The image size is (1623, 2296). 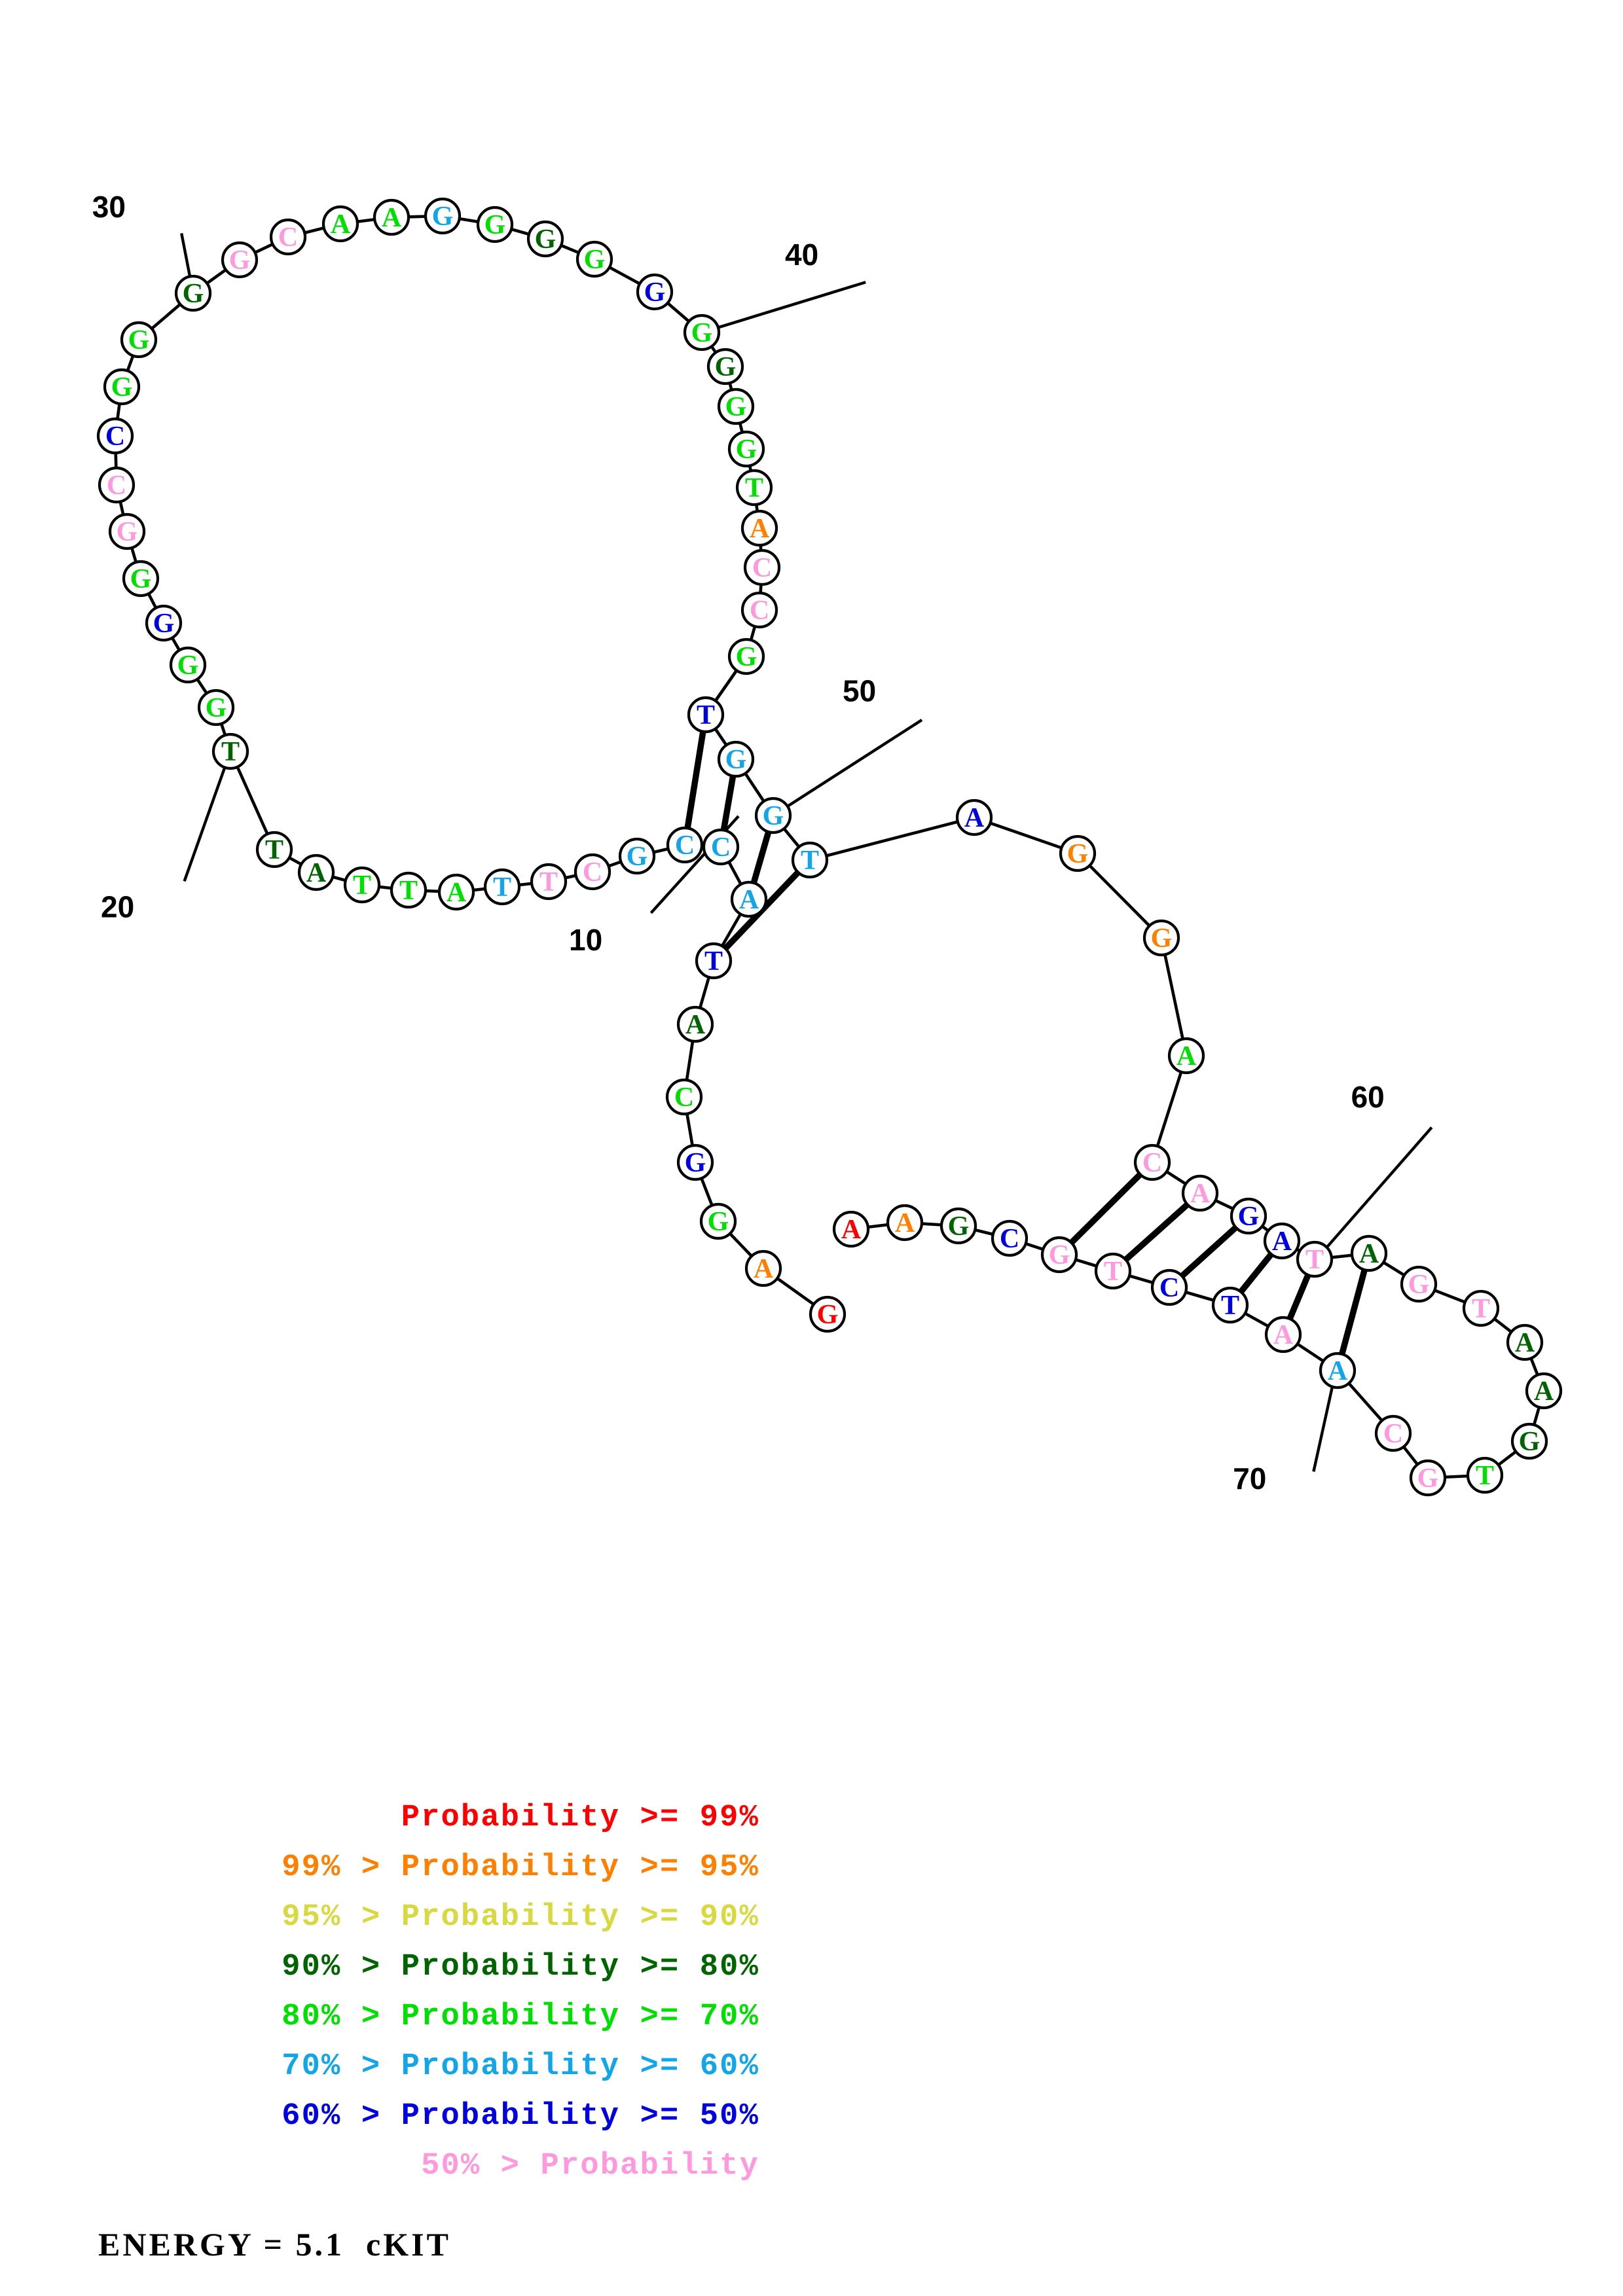 What do you see at coordinates (1282, 1241) in the screenshot?
I see `nucleotide-60: A` at bounding box center [1282, 1241].